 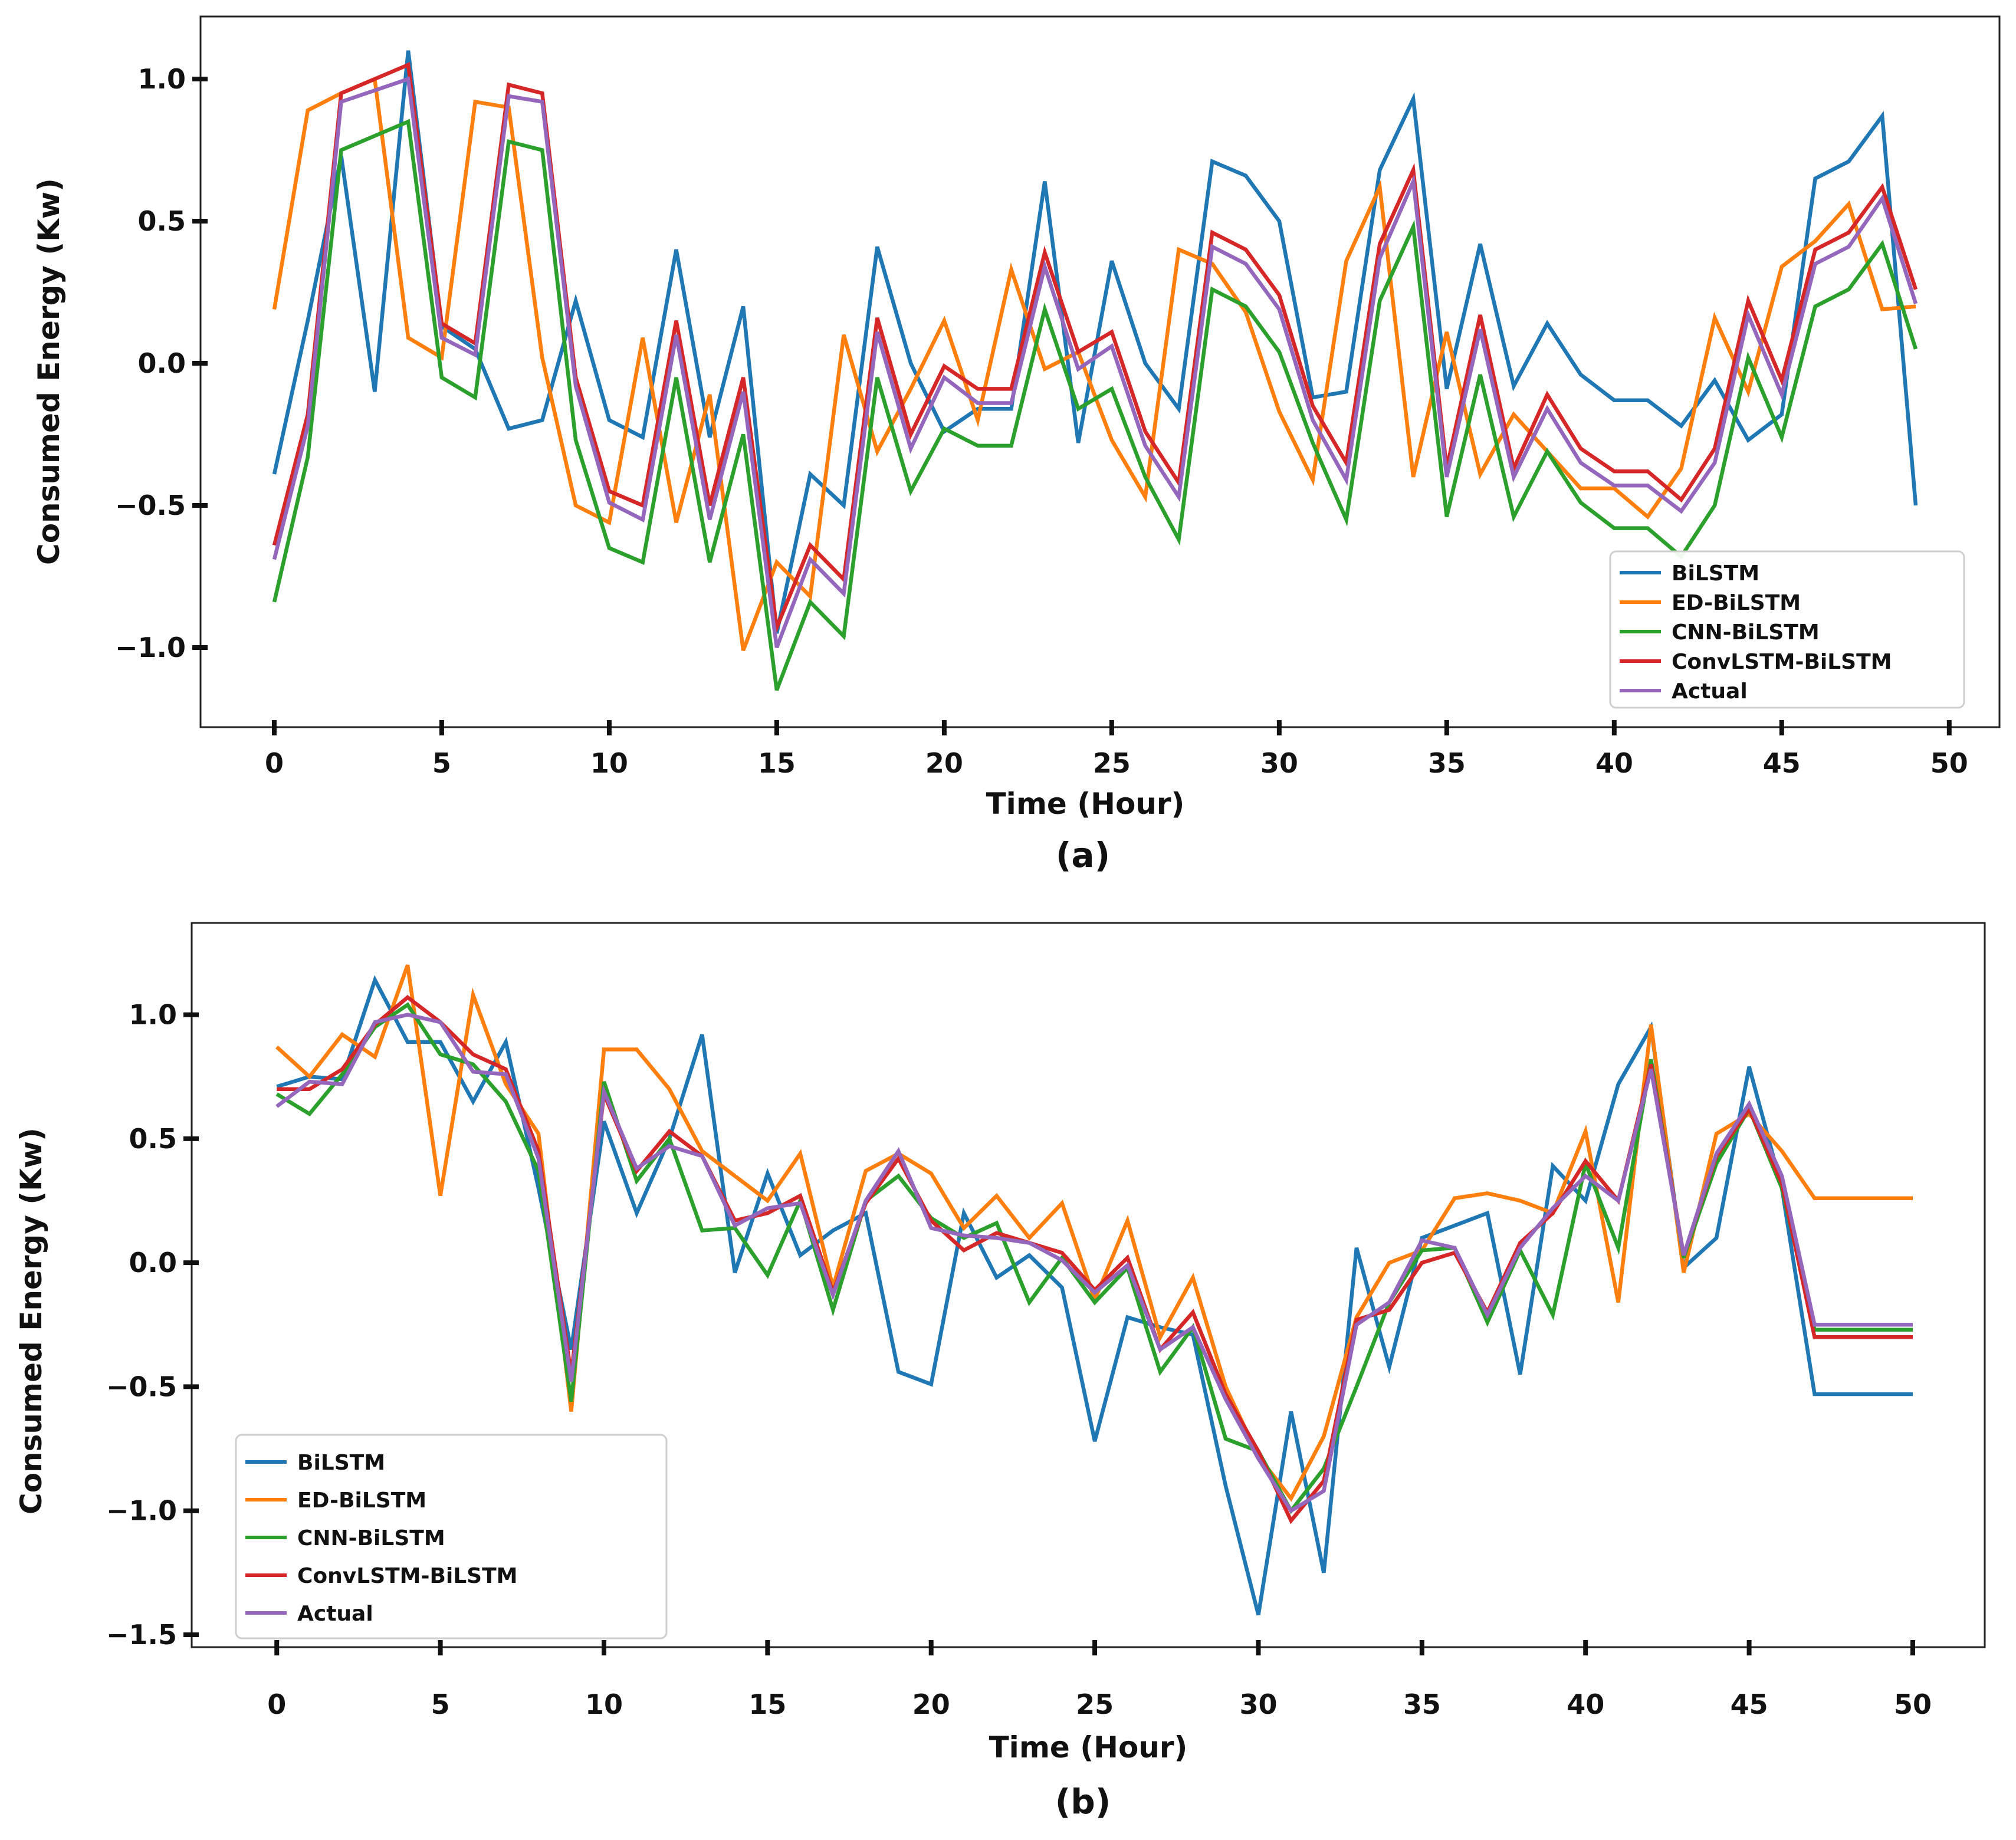 What do you see at coordinates (1782, 763) in the screenshot?
I see `x-tick-label-a-45: 45` at bounding box center [1782, 763].